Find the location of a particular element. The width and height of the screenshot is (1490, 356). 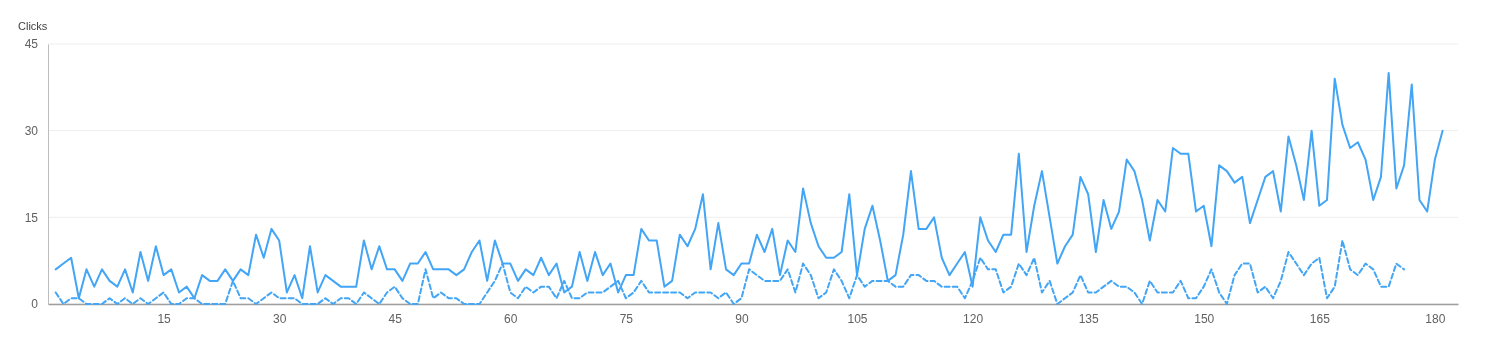

x-tick-label: 180 is located at coordinates (1435, 318).